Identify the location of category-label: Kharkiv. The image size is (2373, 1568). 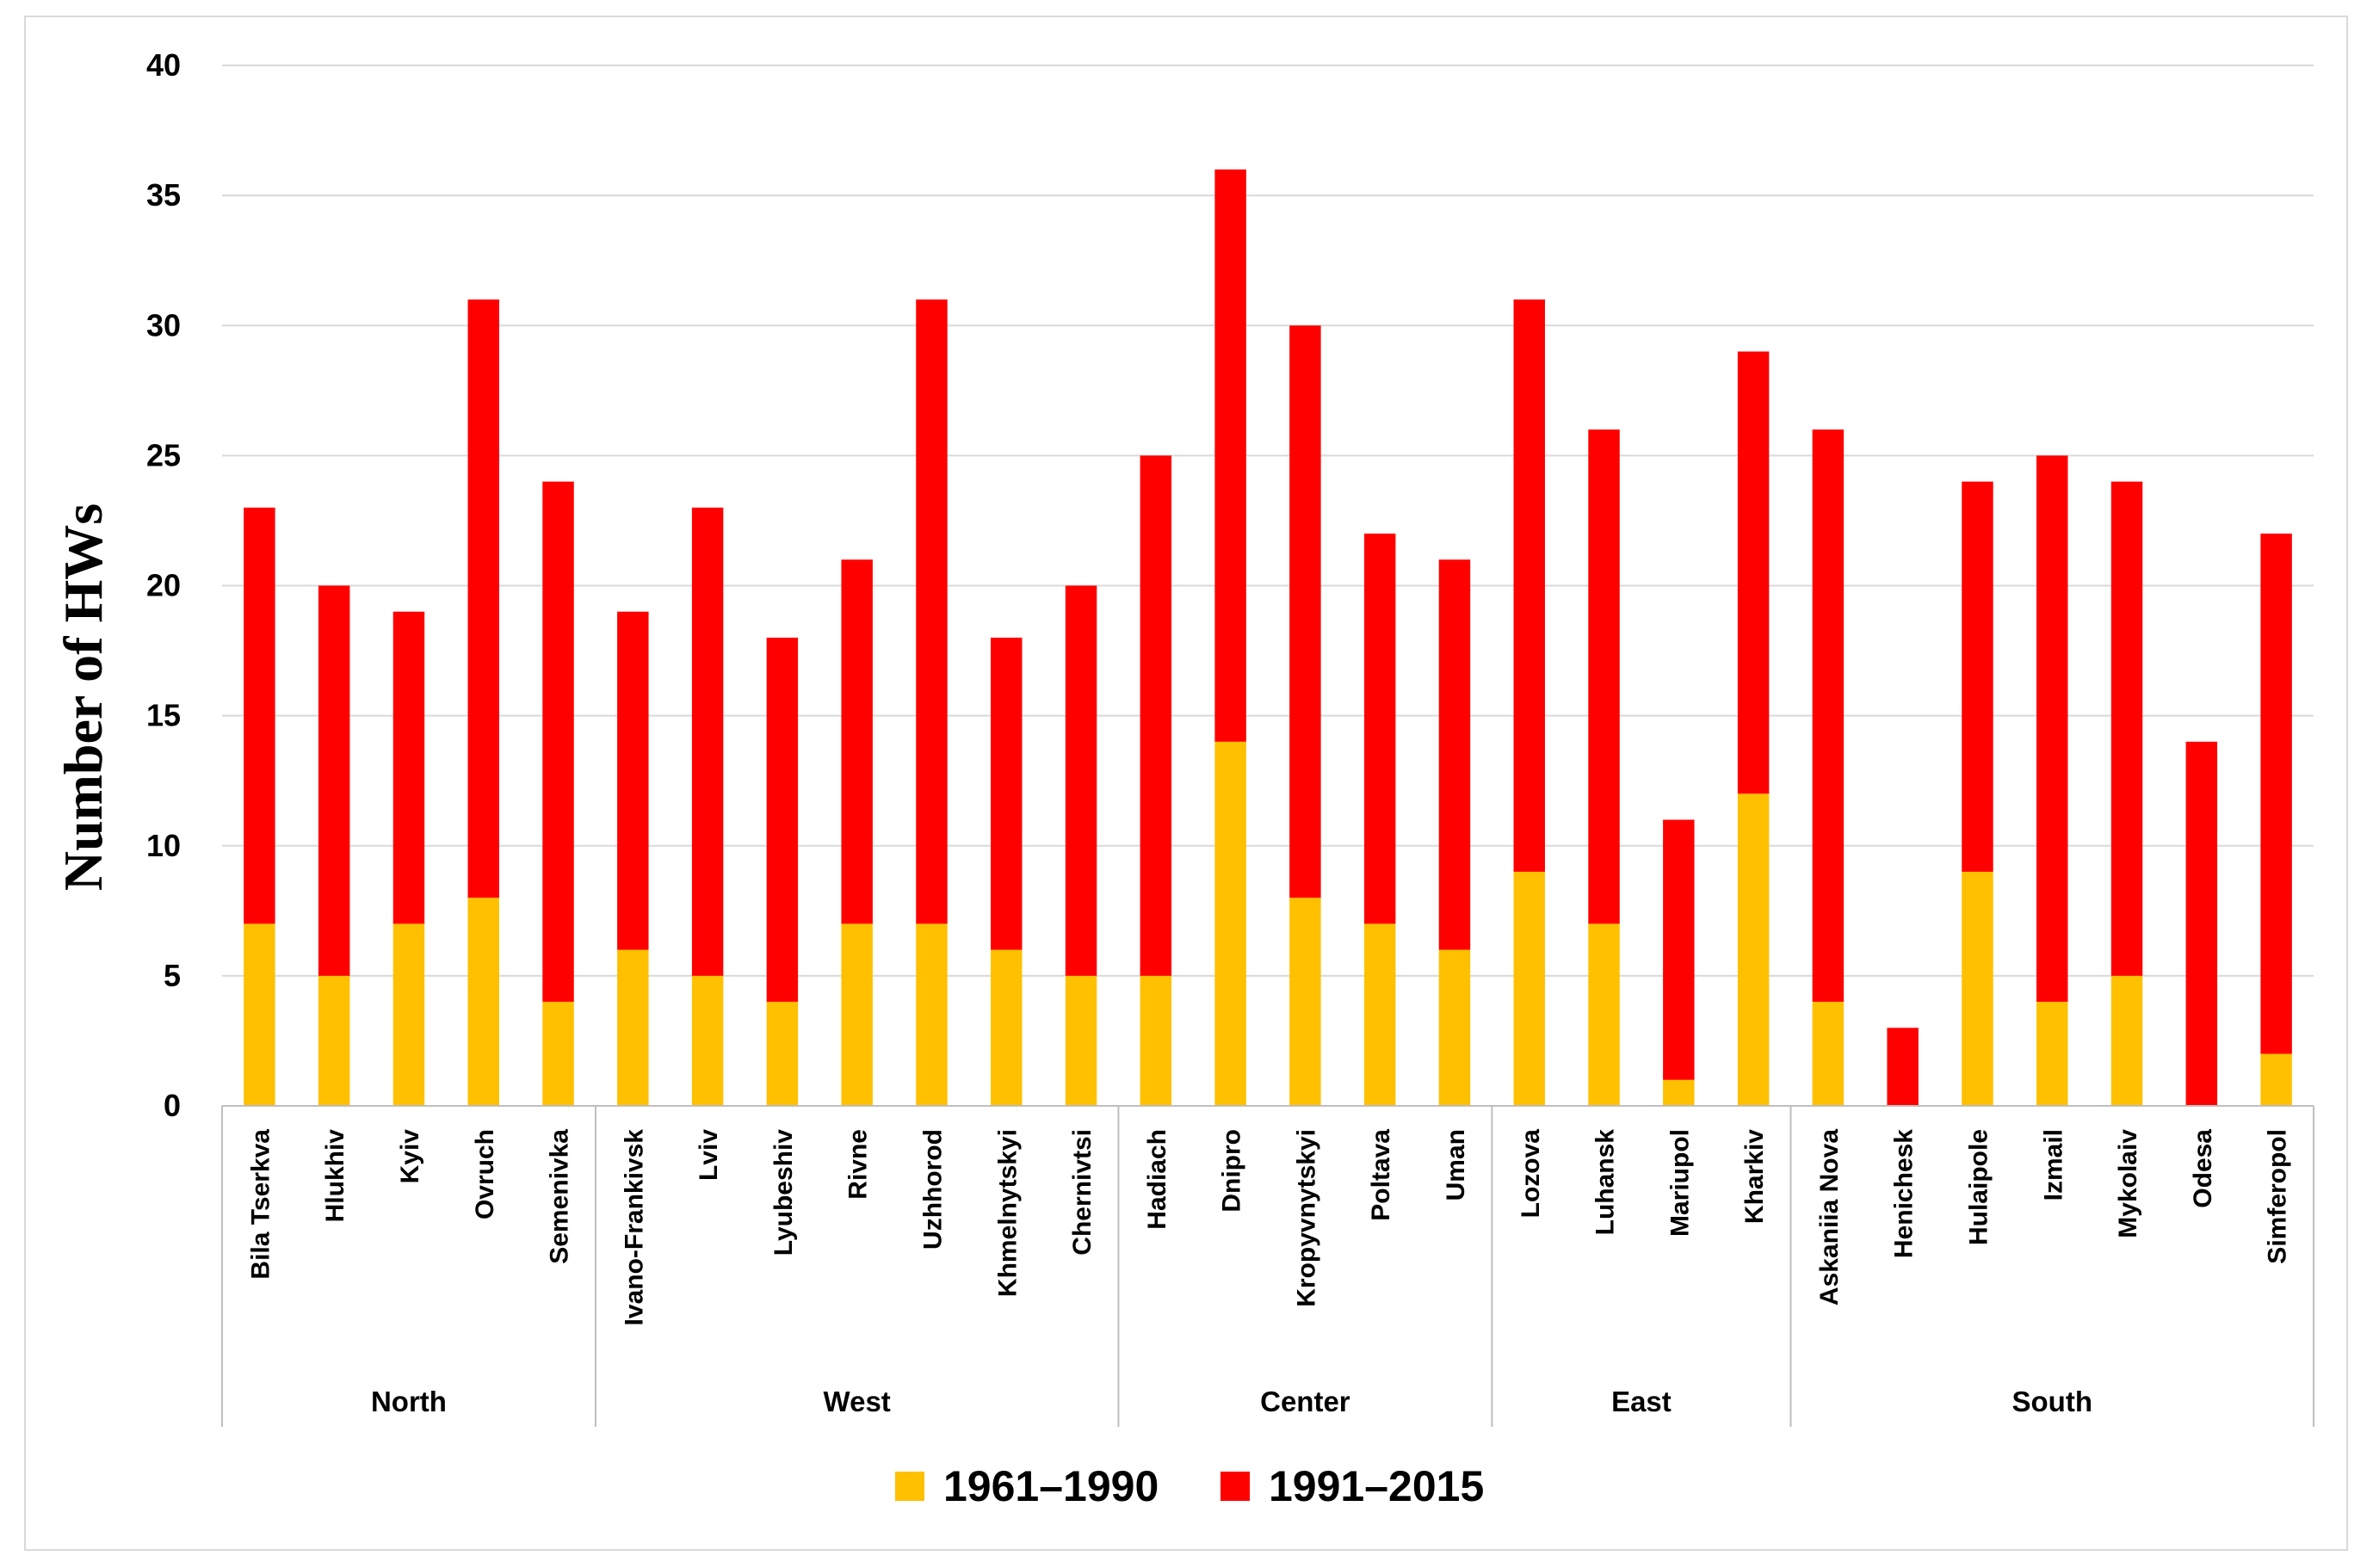
(1754, 1177).